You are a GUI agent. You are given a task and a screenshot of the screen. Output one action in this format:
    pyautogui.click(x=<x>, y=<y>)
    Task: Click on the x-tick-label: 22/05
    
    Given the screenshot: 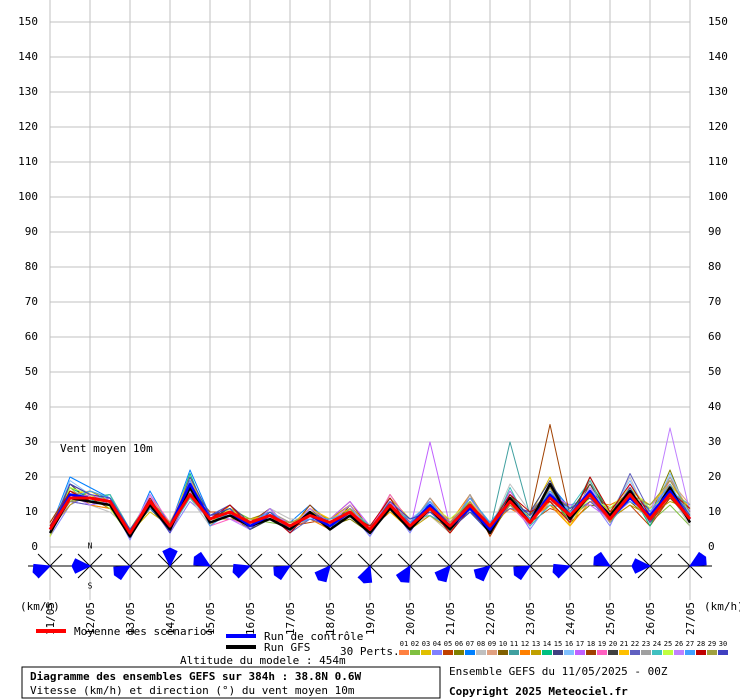 What is the action you would take?
    pyautogui.click(x=490, y=618)
    